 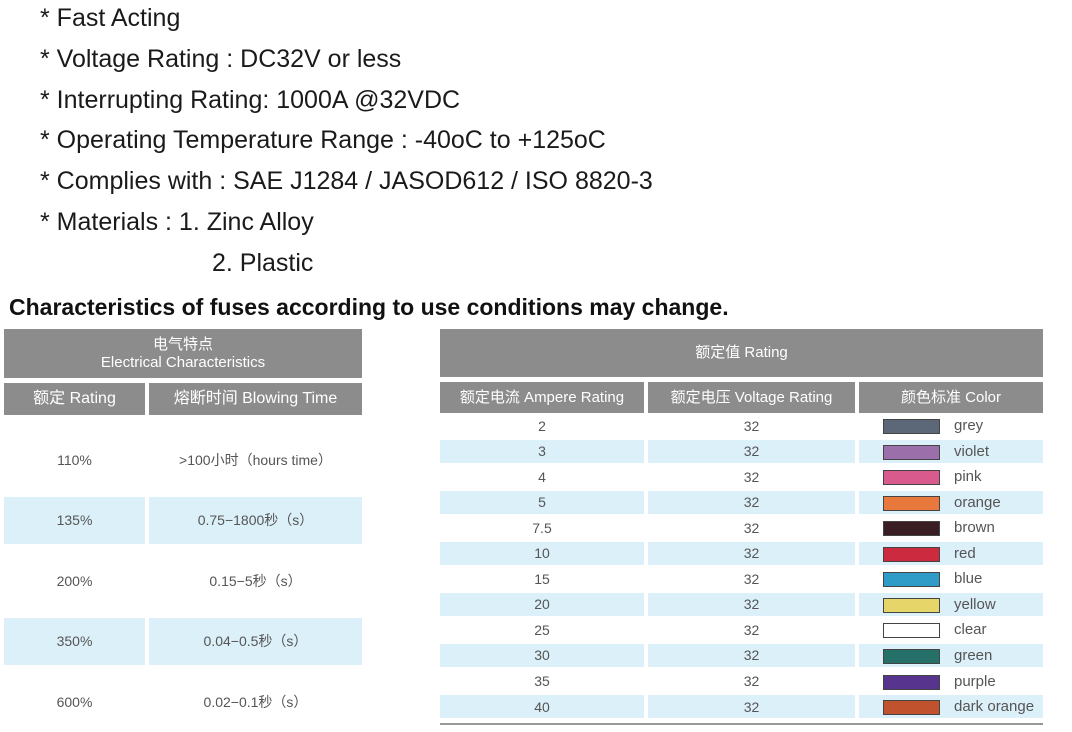 I want to click on table-cell: 0.75−1800秒（s）, so click(x=255, y=520).